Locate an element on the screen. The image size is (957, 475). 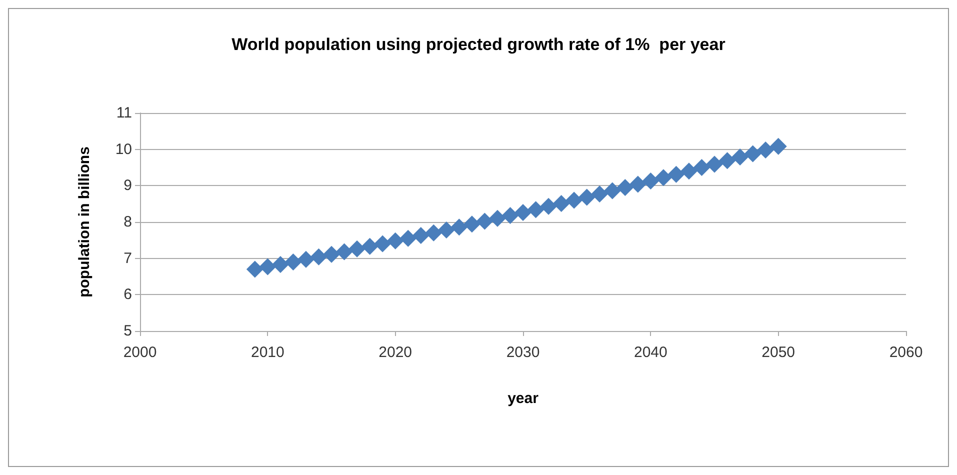
x-tick-label: 2010 is located at coordinates (267, 352).